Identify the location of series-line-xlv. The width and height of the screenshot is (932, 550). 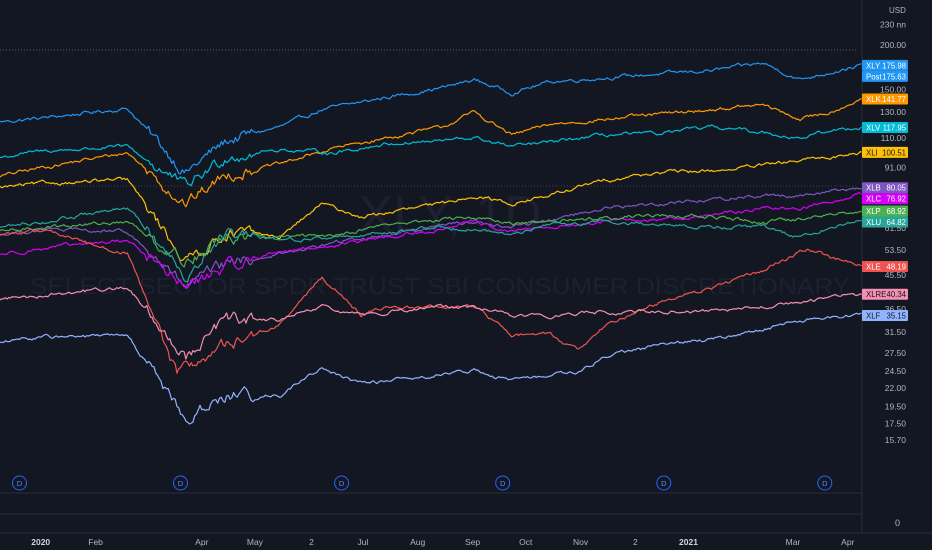
(431, 155).